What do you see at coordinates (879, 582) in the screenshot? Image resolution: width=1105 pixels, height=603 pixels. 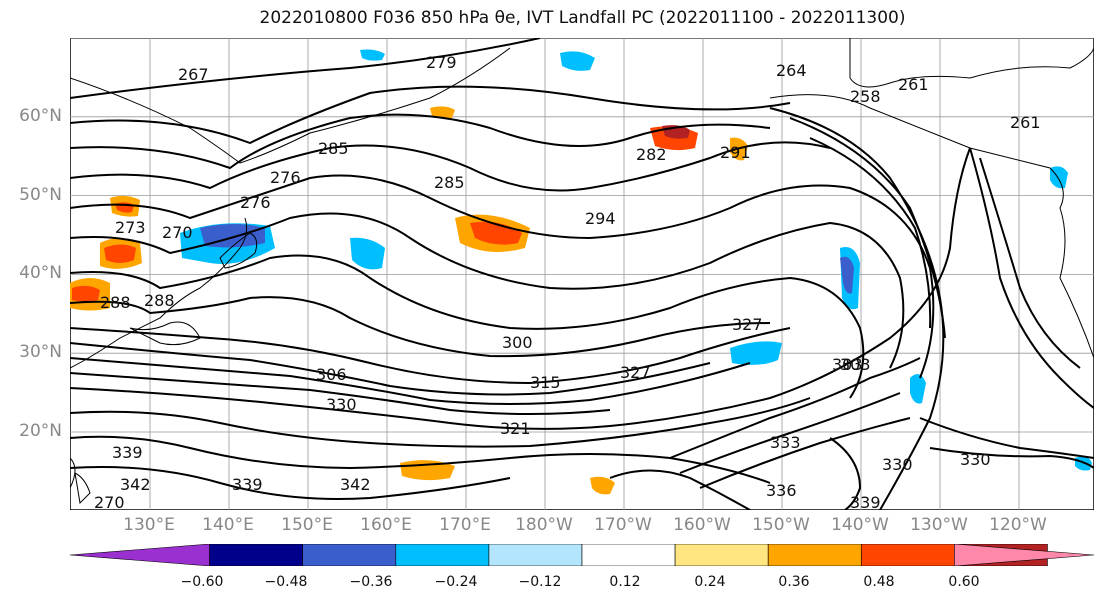 I see `colorbar-tick-label: 0.48` at bounding box center [879, 582].